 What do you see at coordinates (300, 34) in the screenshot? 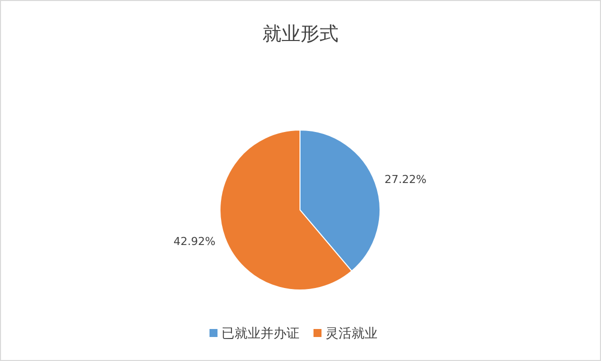
I see `chart-title: 就业形式` at bounding box center [300, 34].